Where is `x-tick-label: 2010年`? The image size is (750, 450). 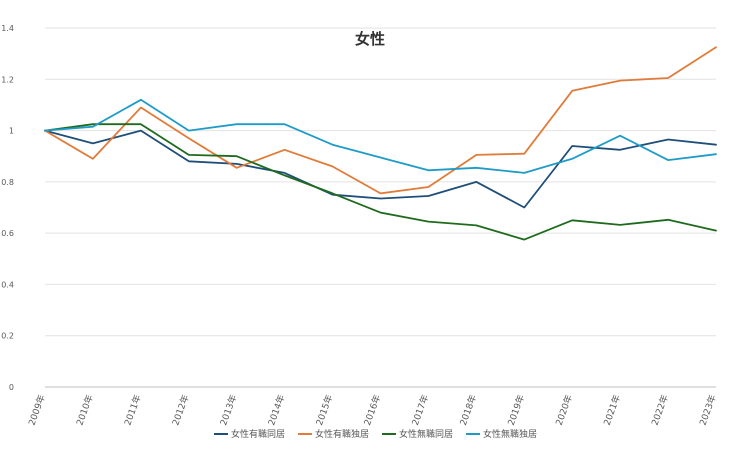
x-tick-label: 2010年 is located at coordinates (85, 410).